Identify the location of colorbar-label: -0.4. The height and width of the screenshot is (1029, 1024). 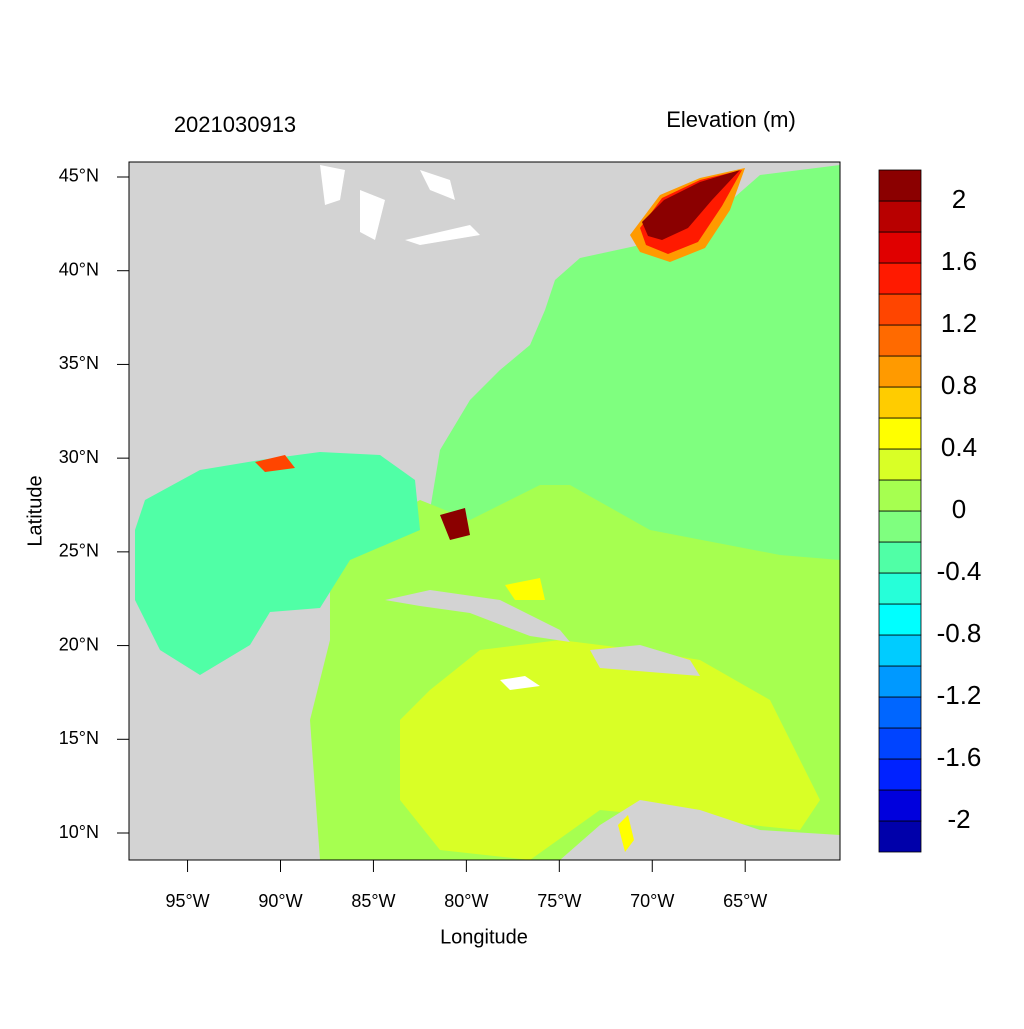
(959, 571).